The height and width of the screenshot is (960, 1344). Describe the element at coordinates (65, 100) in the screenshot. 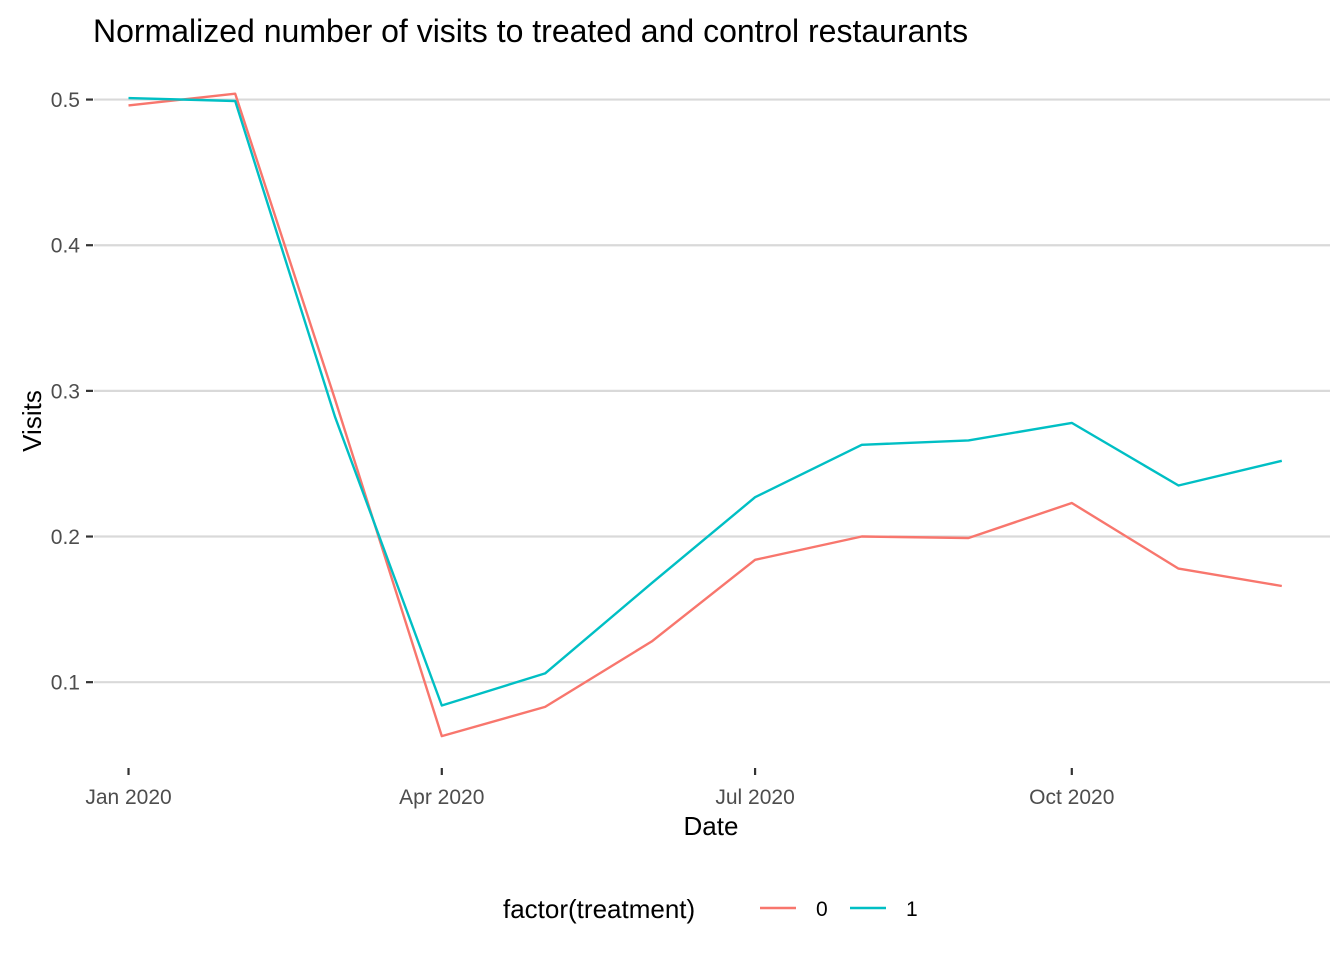

I see `y-tick-label: 0.5` at that location.